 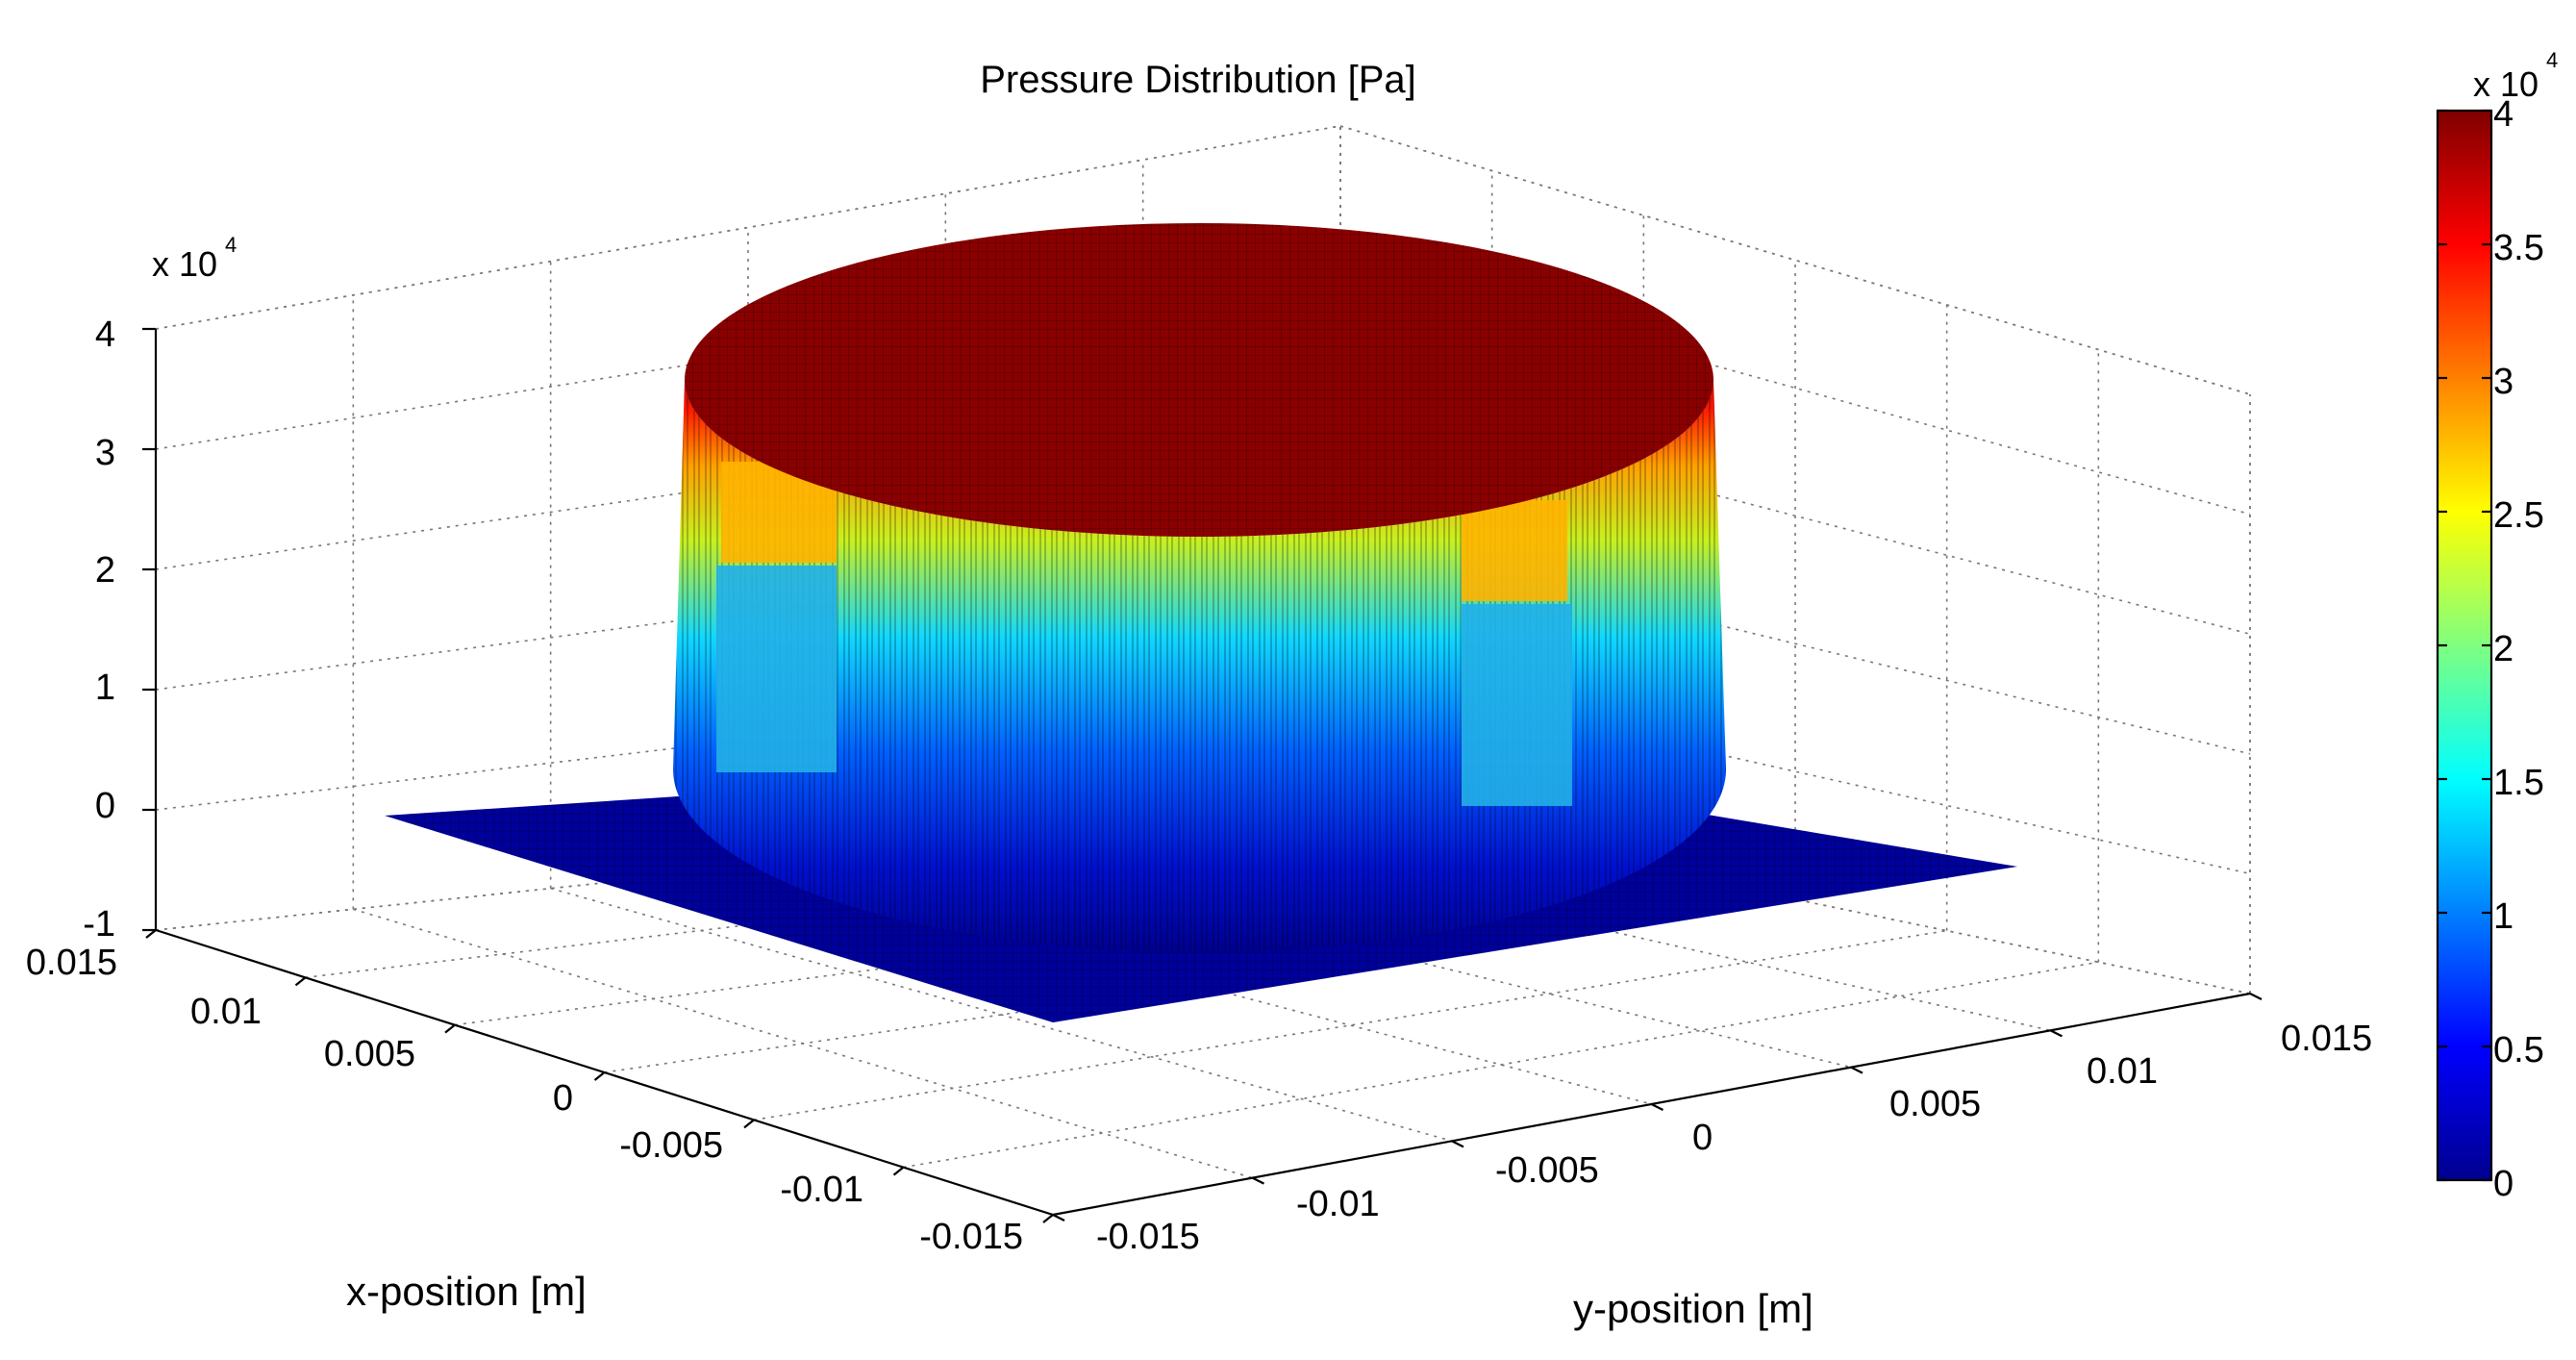 I want to click on x-tick-label: 0.015, so click(x=71, y=963).